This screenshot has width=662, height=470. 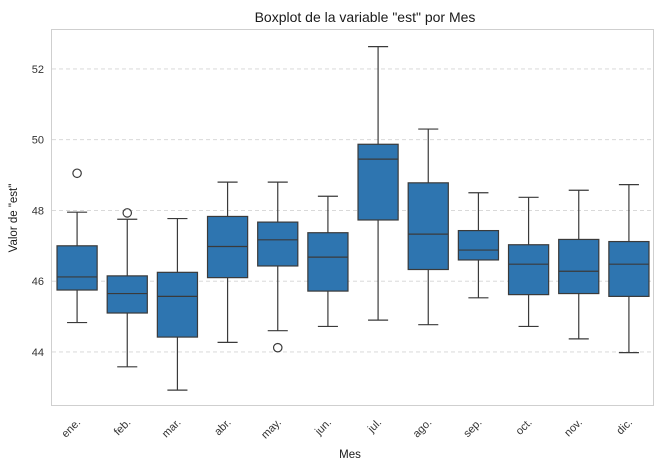 I want to click on y-tick-label-50: 50, so click(x=38, y=141).